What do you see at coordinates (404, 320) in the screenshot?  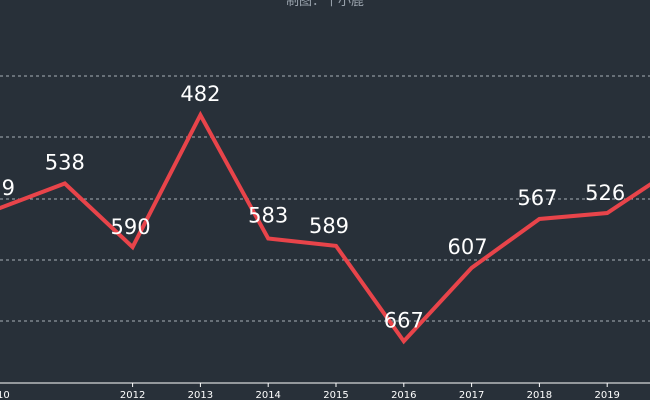 I see `data-label: 667` at bounding box center [404, 320].